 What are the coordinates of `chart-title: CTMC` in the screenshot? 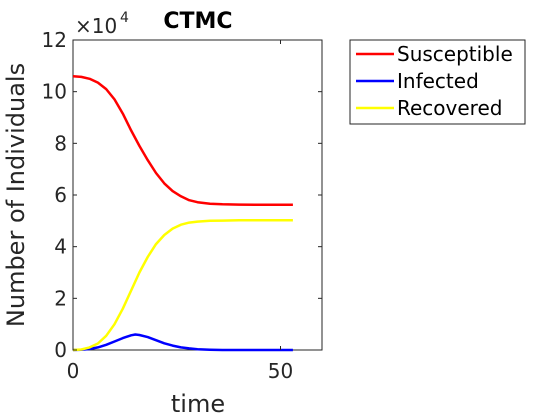 It's located at (197, 21).